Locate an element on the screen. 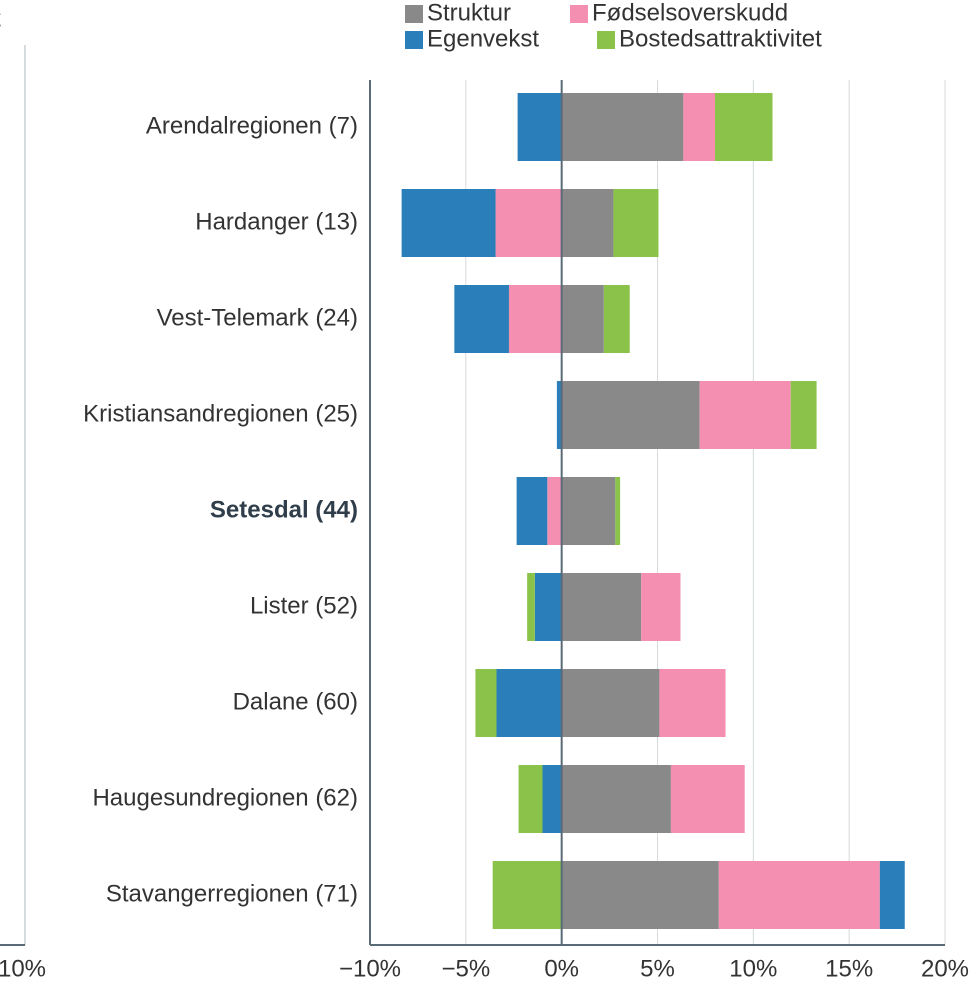  y-tick-label: Stavangerregionen (71) is located at coordinates (232, 893).